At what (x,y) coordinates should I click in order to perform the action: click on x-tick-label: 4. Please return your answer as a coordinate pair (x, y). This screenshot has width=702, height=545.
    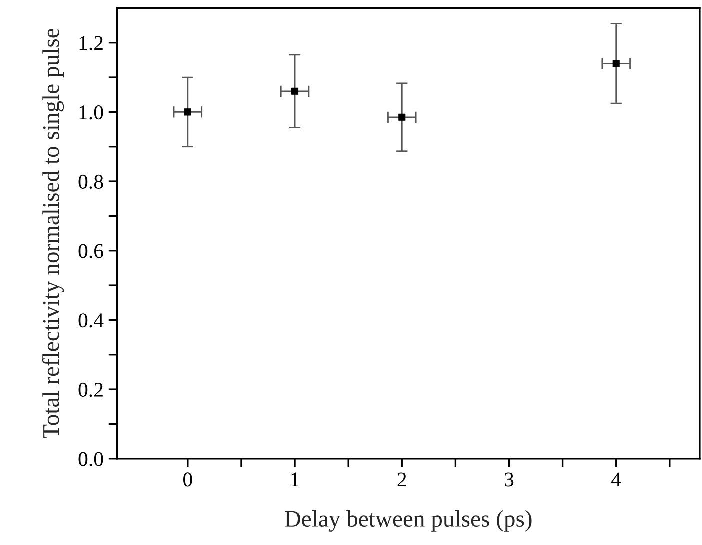
    Looking at the image, I should click on (617, 479).